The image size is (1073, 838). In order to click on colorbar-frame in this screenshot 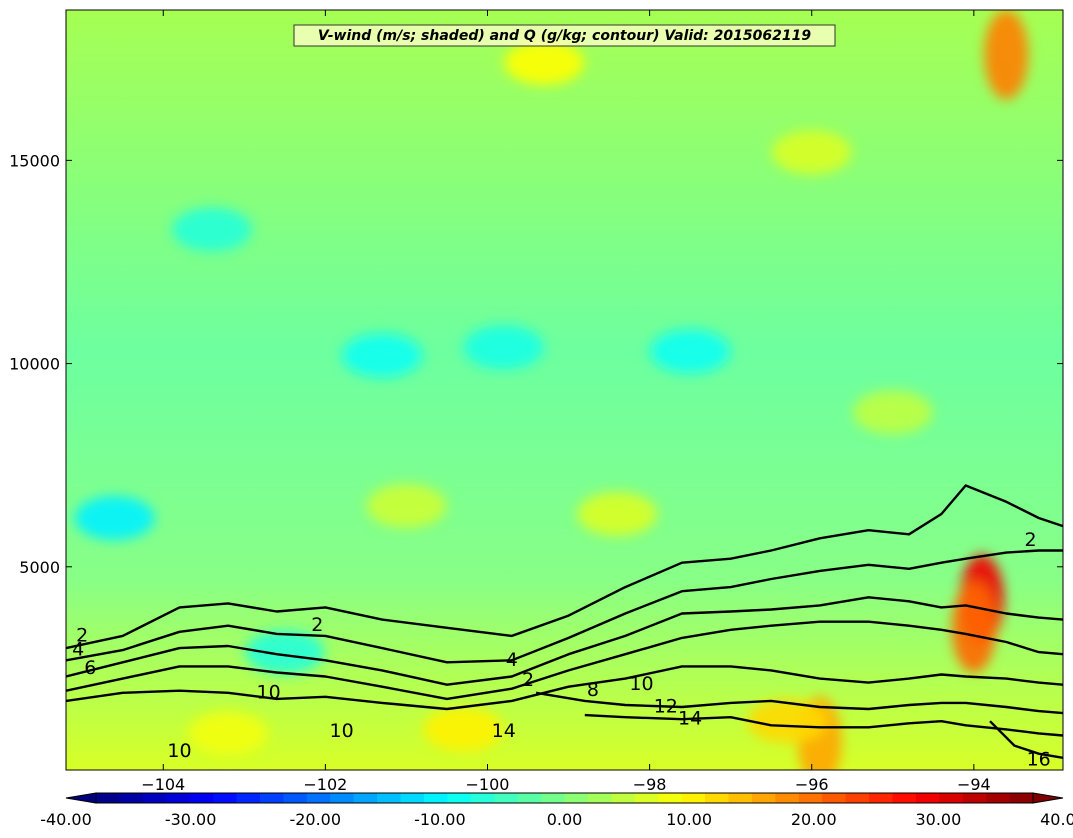, I will do `click(564, 798)`.